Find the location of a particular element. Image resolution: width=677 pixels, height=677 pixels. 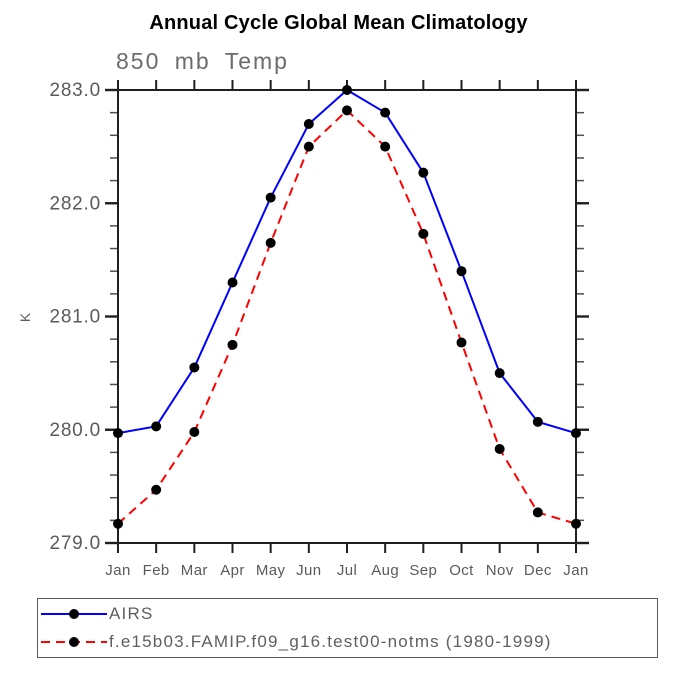

legend-key-dashed-line is located at coordinates (74, 642).